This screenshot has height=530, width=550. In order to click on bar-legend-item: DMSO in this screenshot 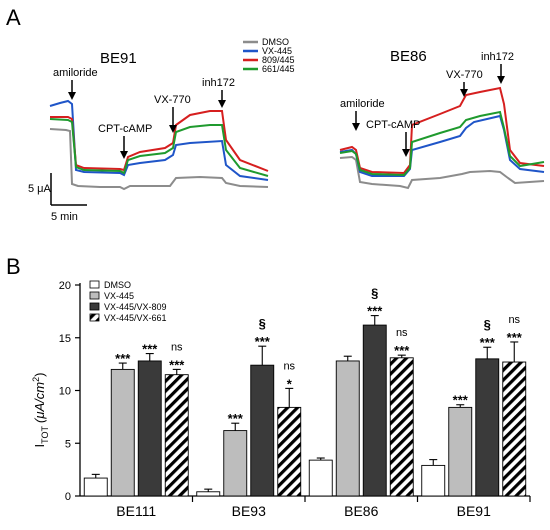, I will do `click(110, 285)`.